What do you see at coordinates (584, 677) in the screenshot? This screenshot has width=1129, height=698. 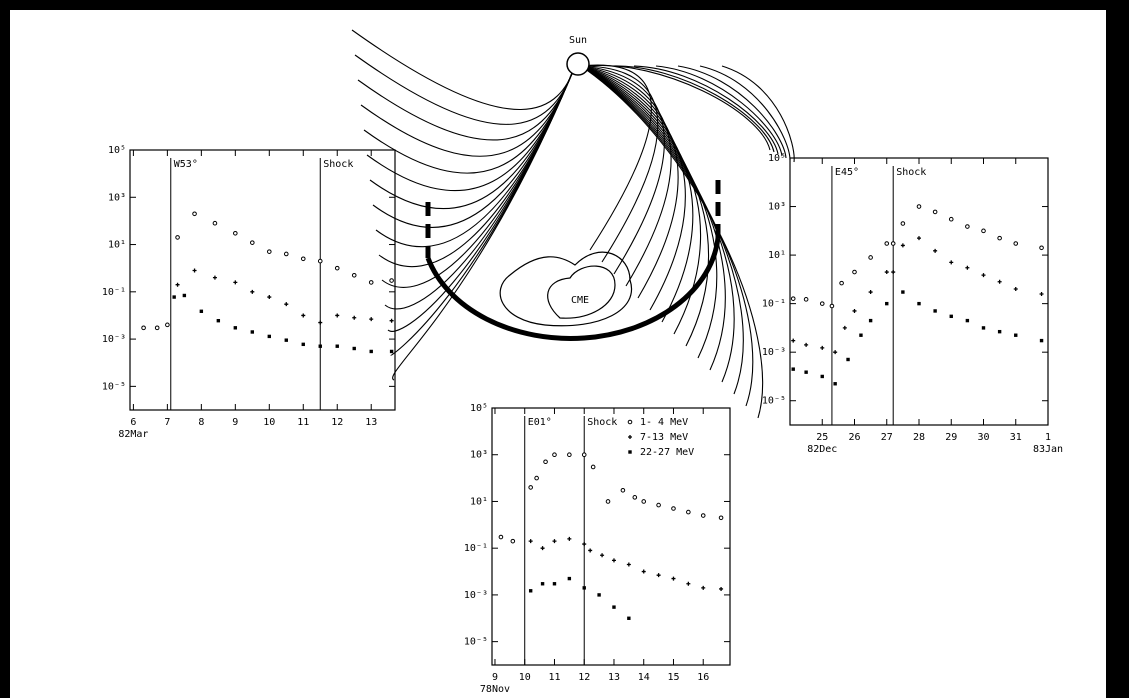 I see `x-tick-label: 12` at bounding box center [584, 677].